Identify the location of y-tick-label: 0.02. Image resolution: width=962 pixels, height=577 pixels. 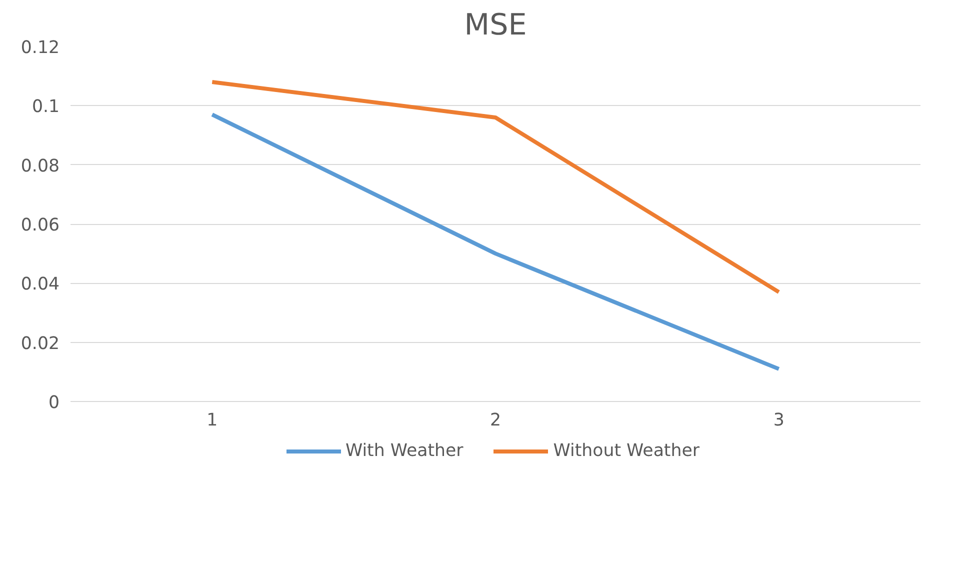
(40, 344).